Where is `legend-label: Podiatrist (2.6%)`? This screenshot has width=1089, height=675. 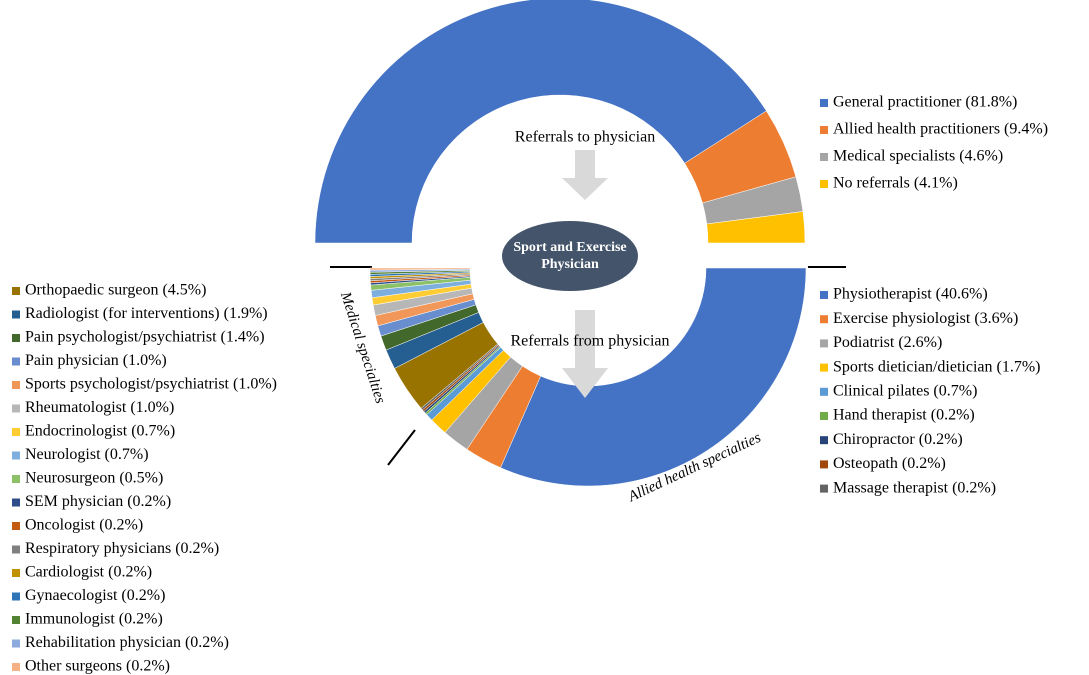
legend-label: Podiatrist (2.6%) is located at coordinates (887, 342).